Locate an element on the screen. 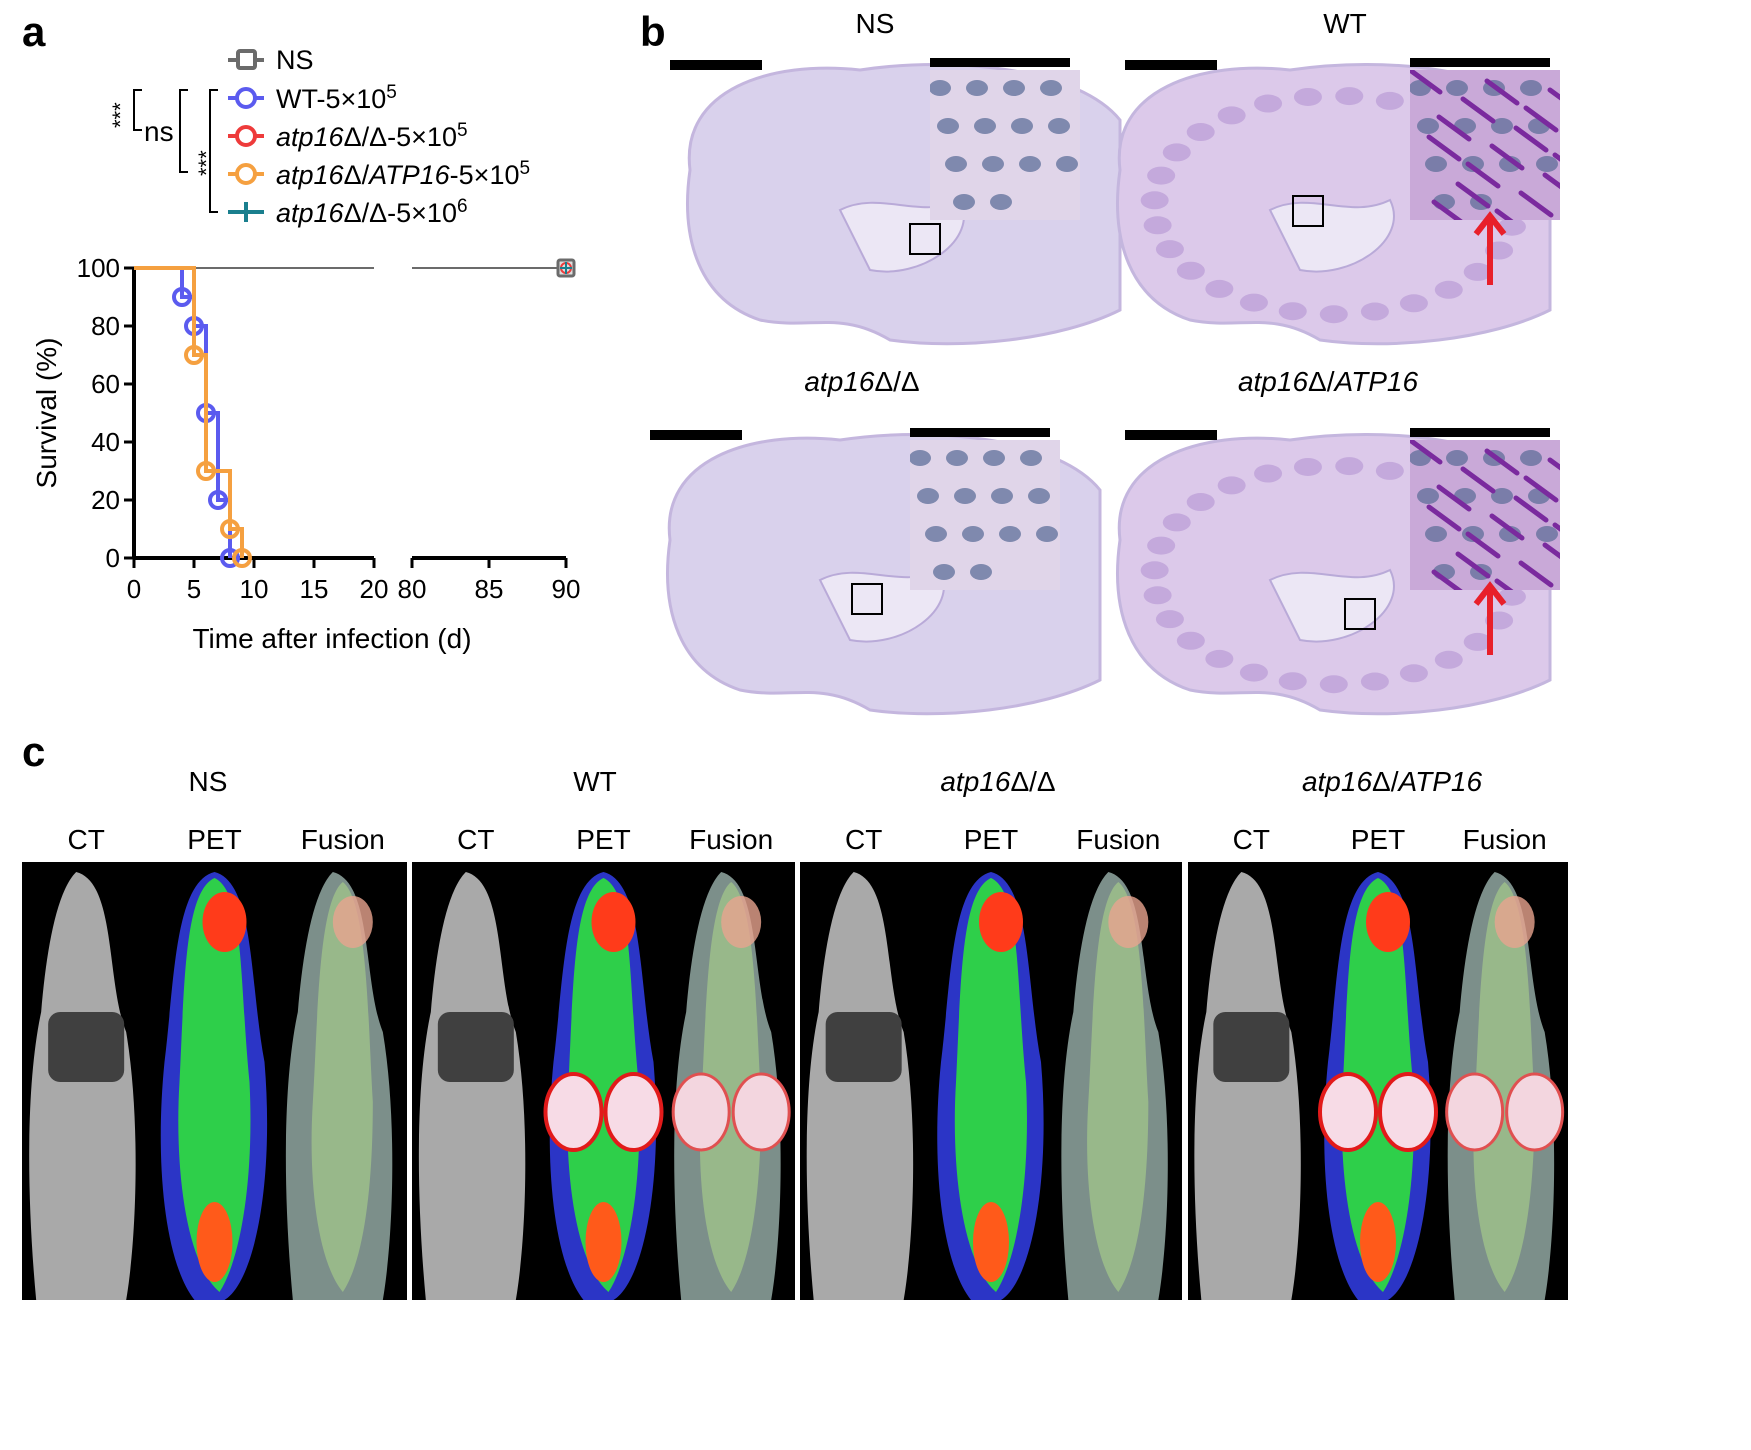 The height and width of the screenshot is (1450, 1751). significance-ns: ns is located at coordinates (159, 131).